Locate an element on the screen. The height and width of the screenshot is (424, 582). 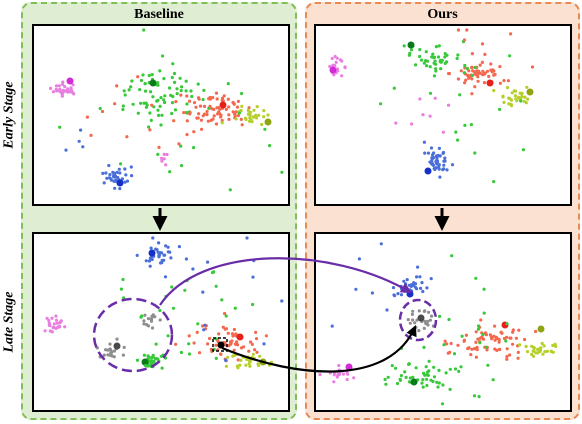
black-connector-arrow is located at coordinates (319, 348).